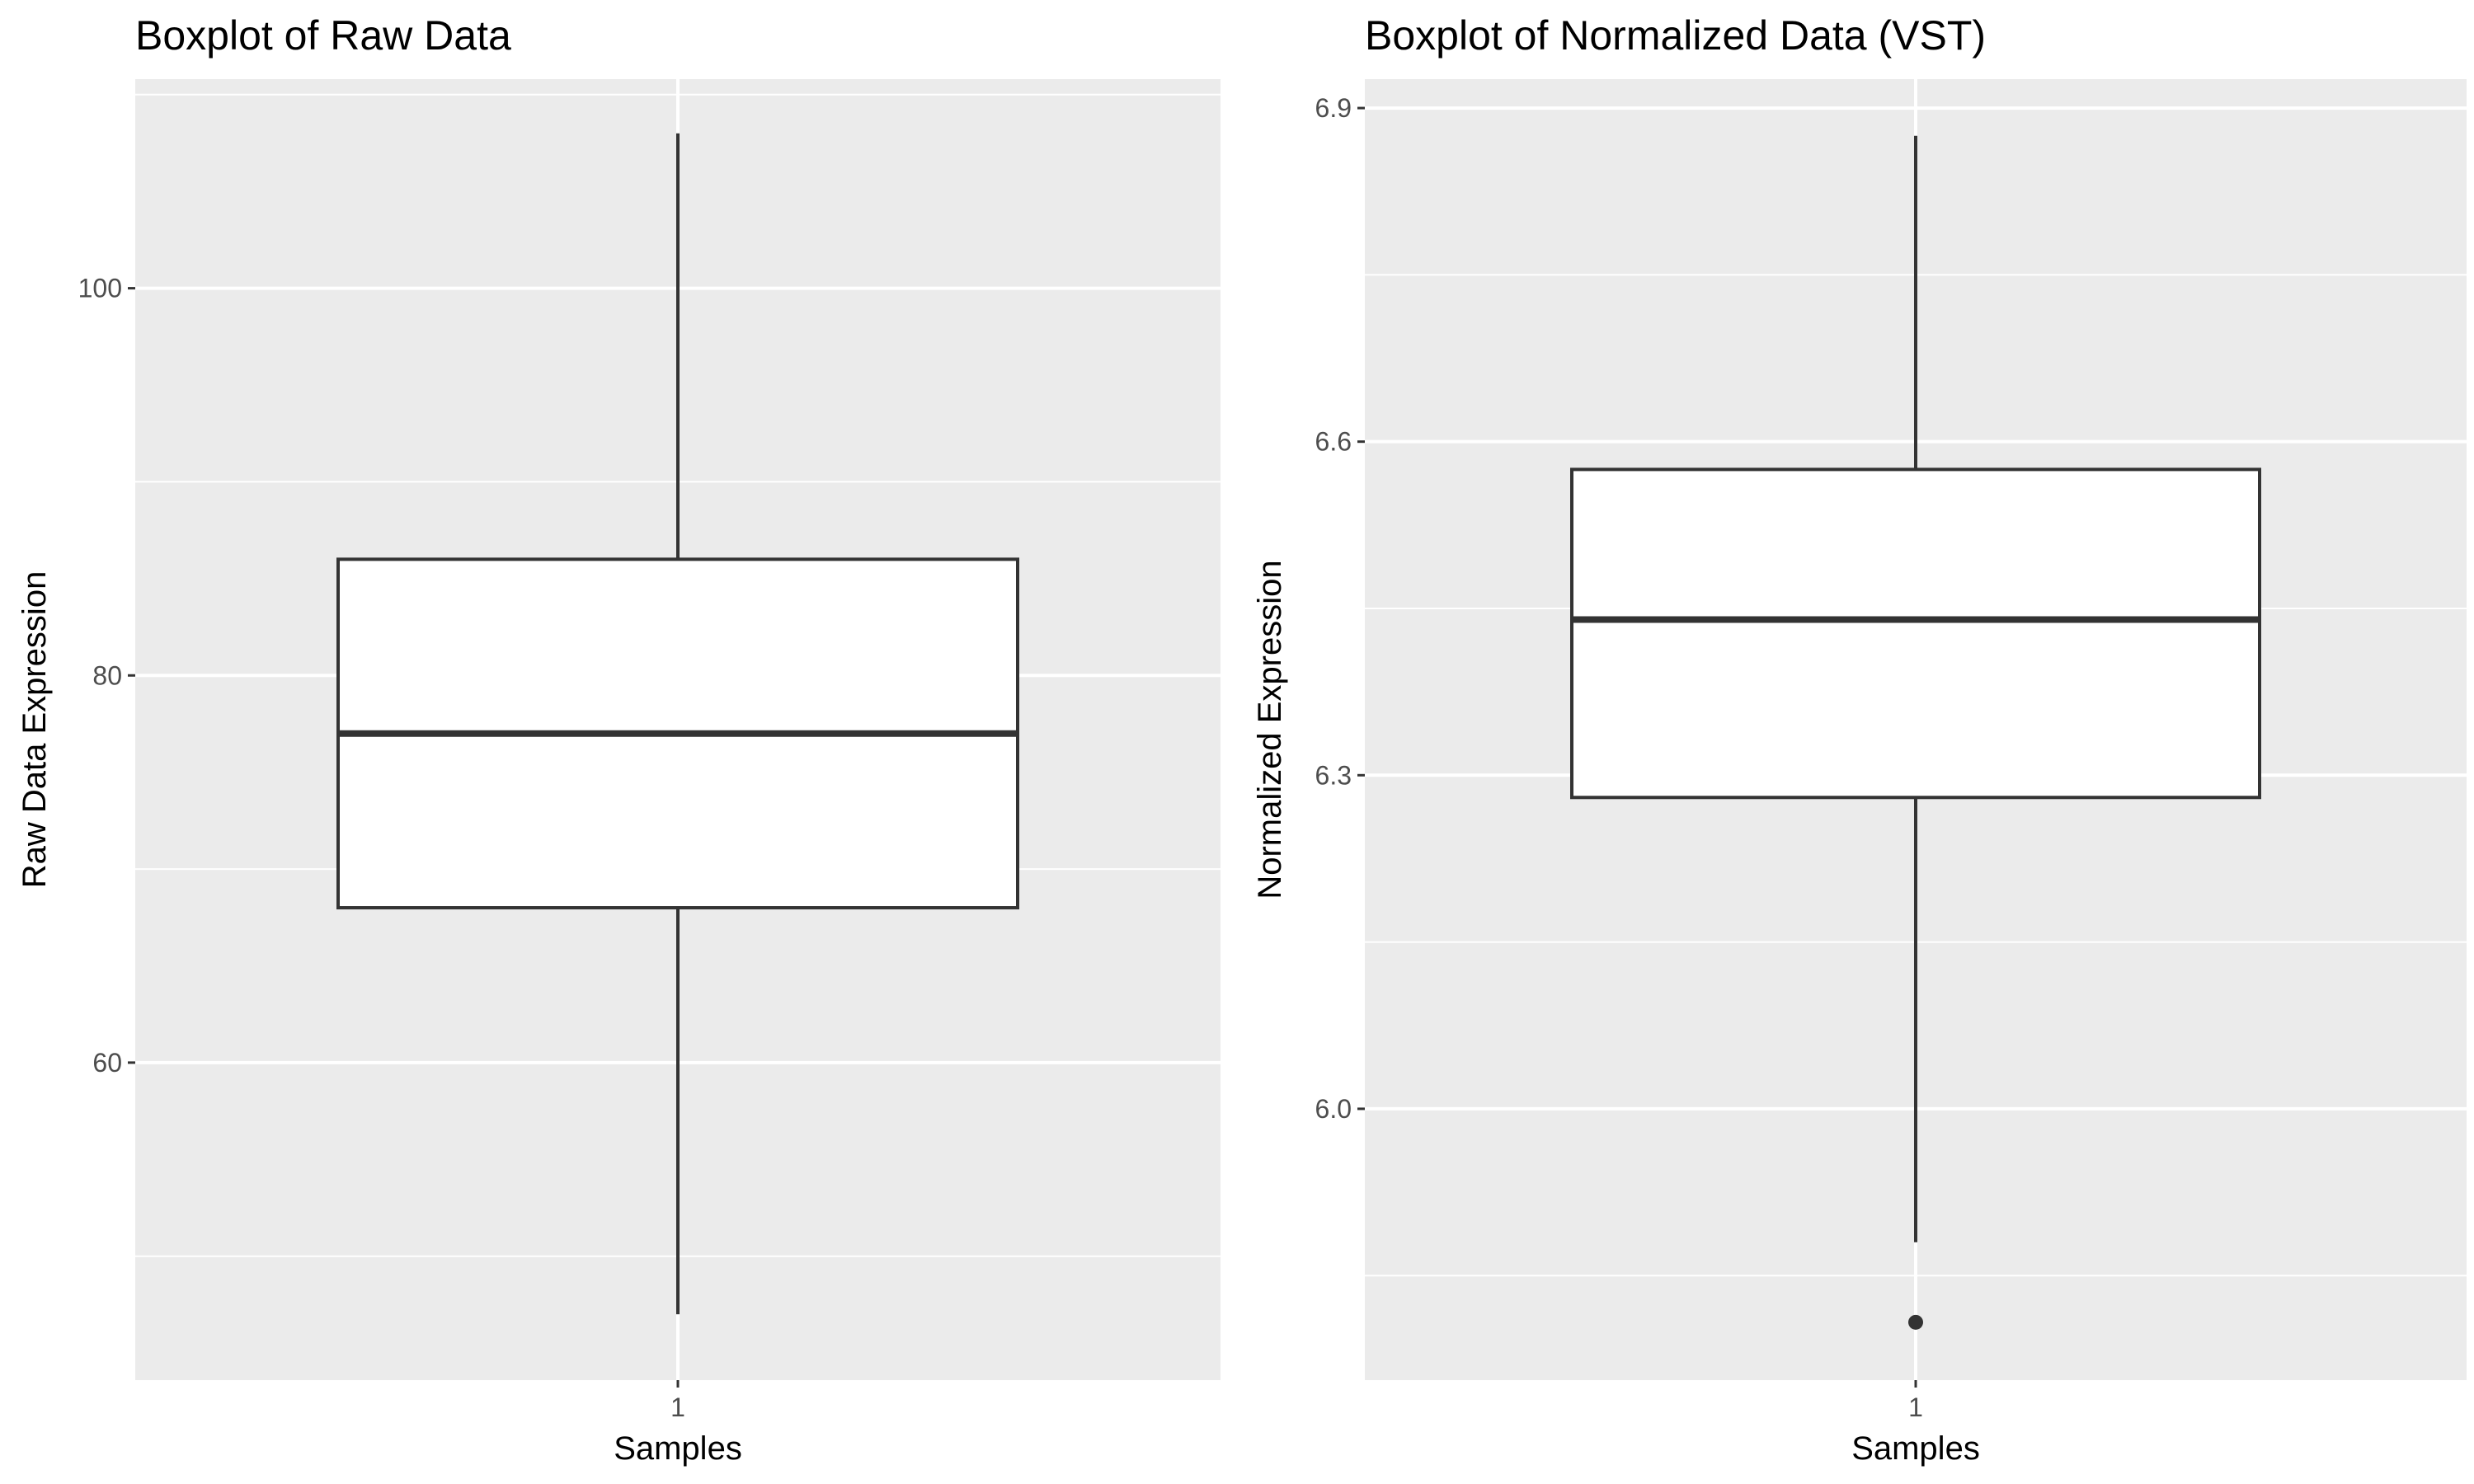 Image resolution: width=2474 pixels, height=1484 pixels. What do you see at coordinates (1915, 1448) in the screenshot?
I see `normalized-x-axis-title: Samples` at bounding box center [1915, 1448].